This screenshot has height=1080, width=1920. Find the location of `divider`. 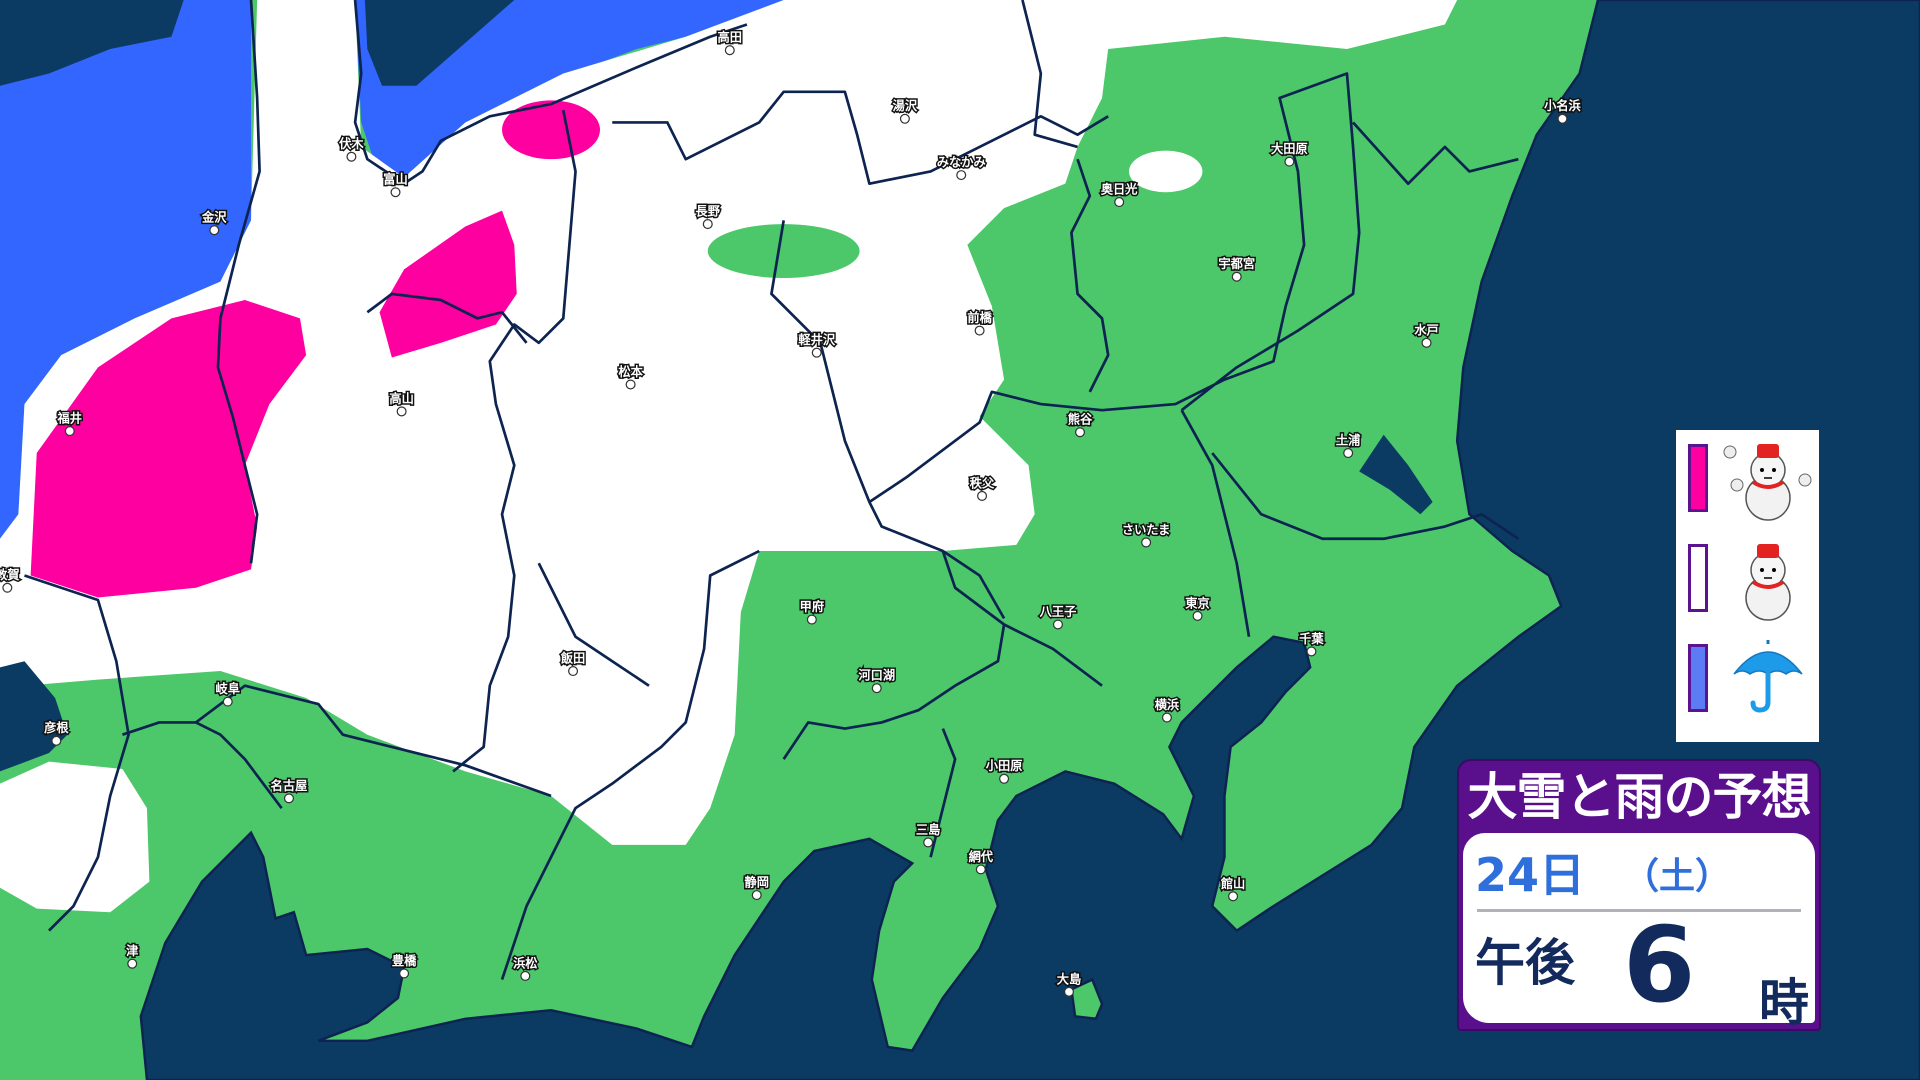

divider is located at coordinates (1639, 910).